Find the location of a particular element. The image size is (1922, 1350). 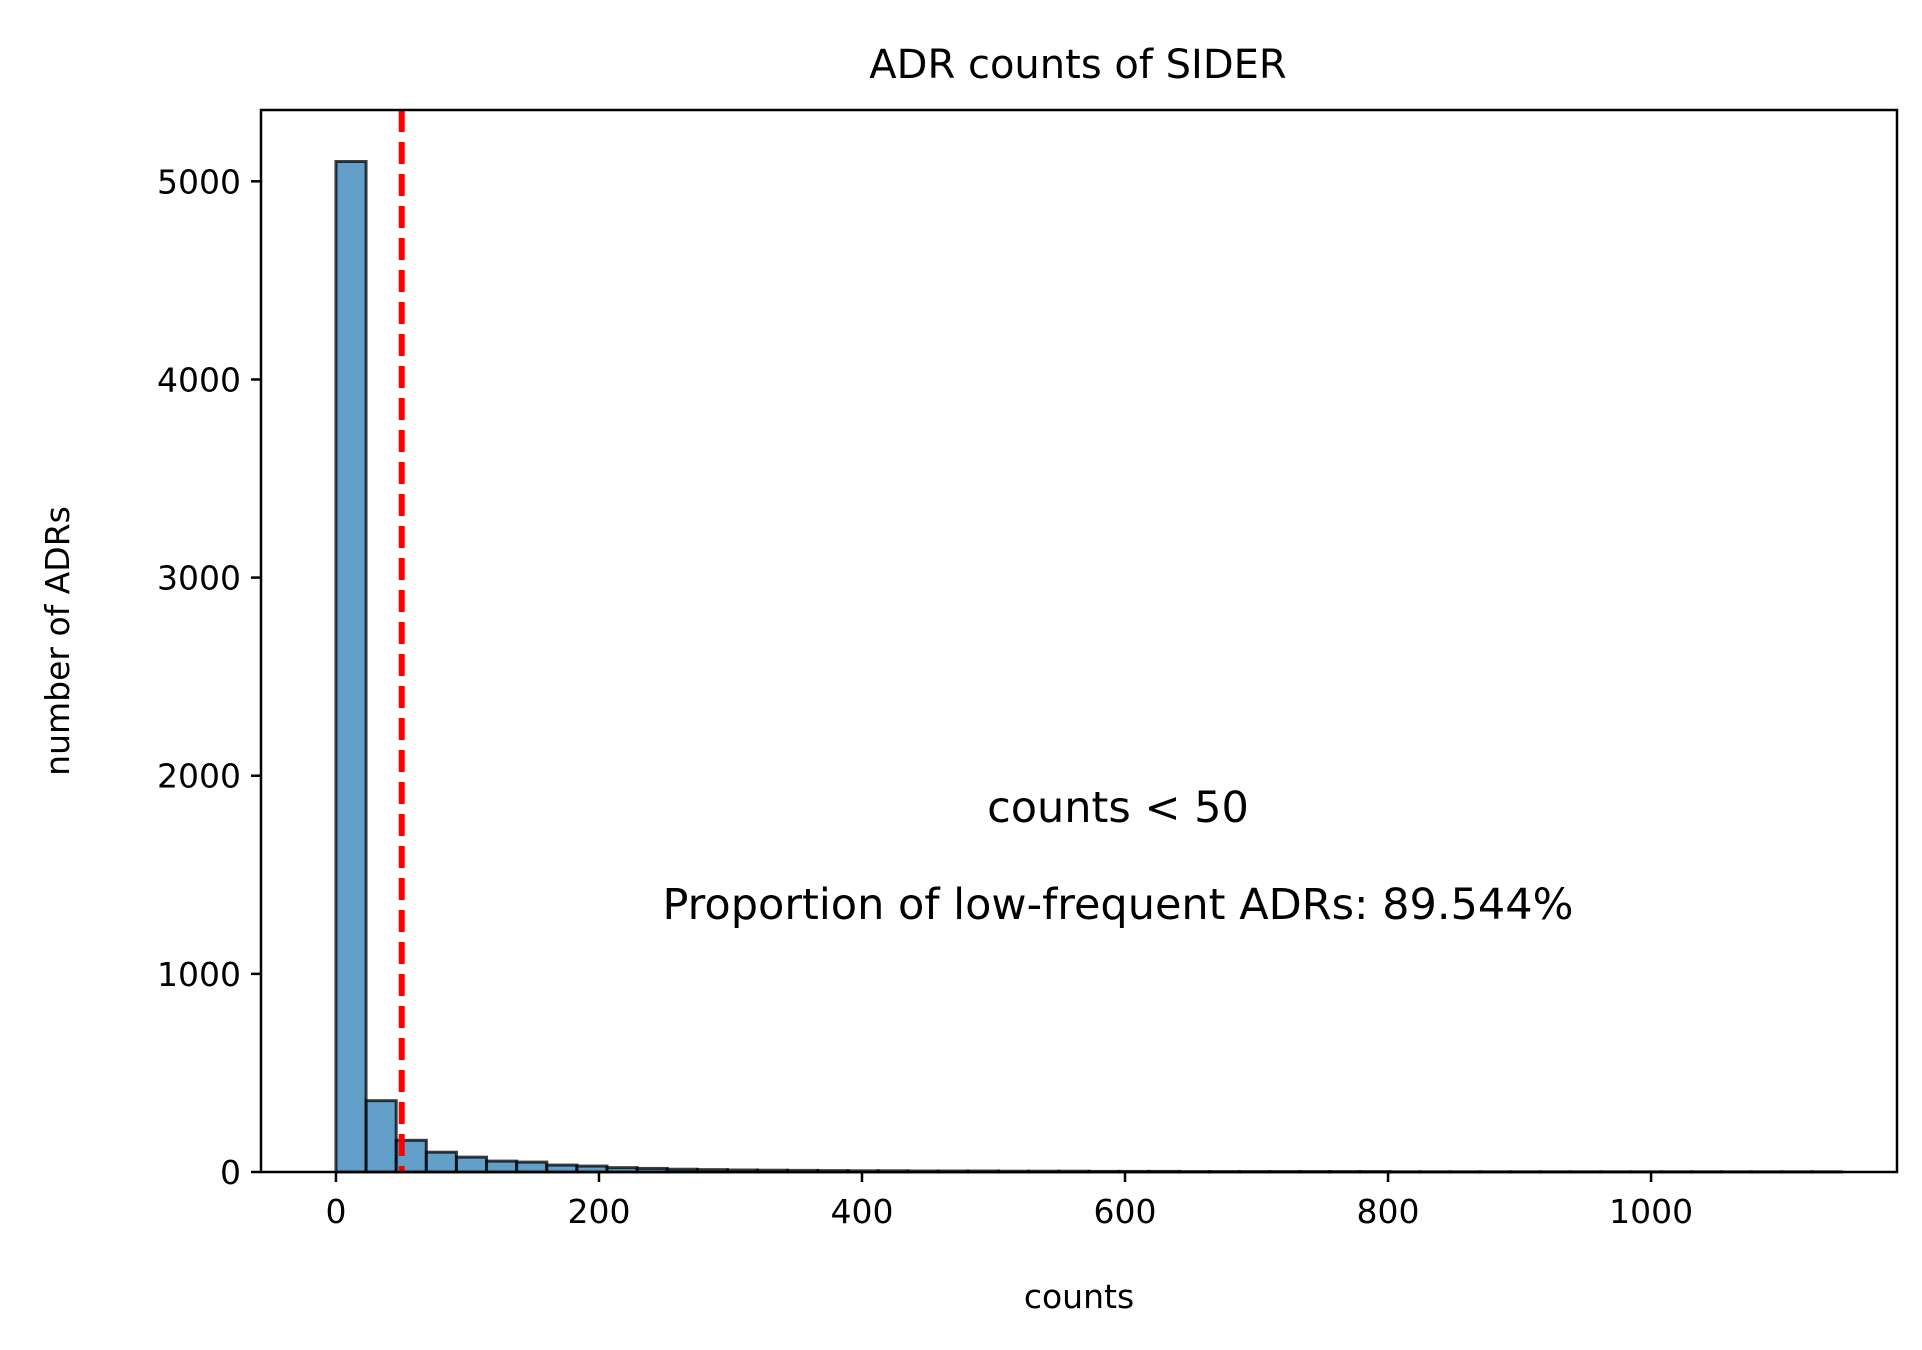

annotation-threshold: counts < 50 is located at coordinates (1118, 808).